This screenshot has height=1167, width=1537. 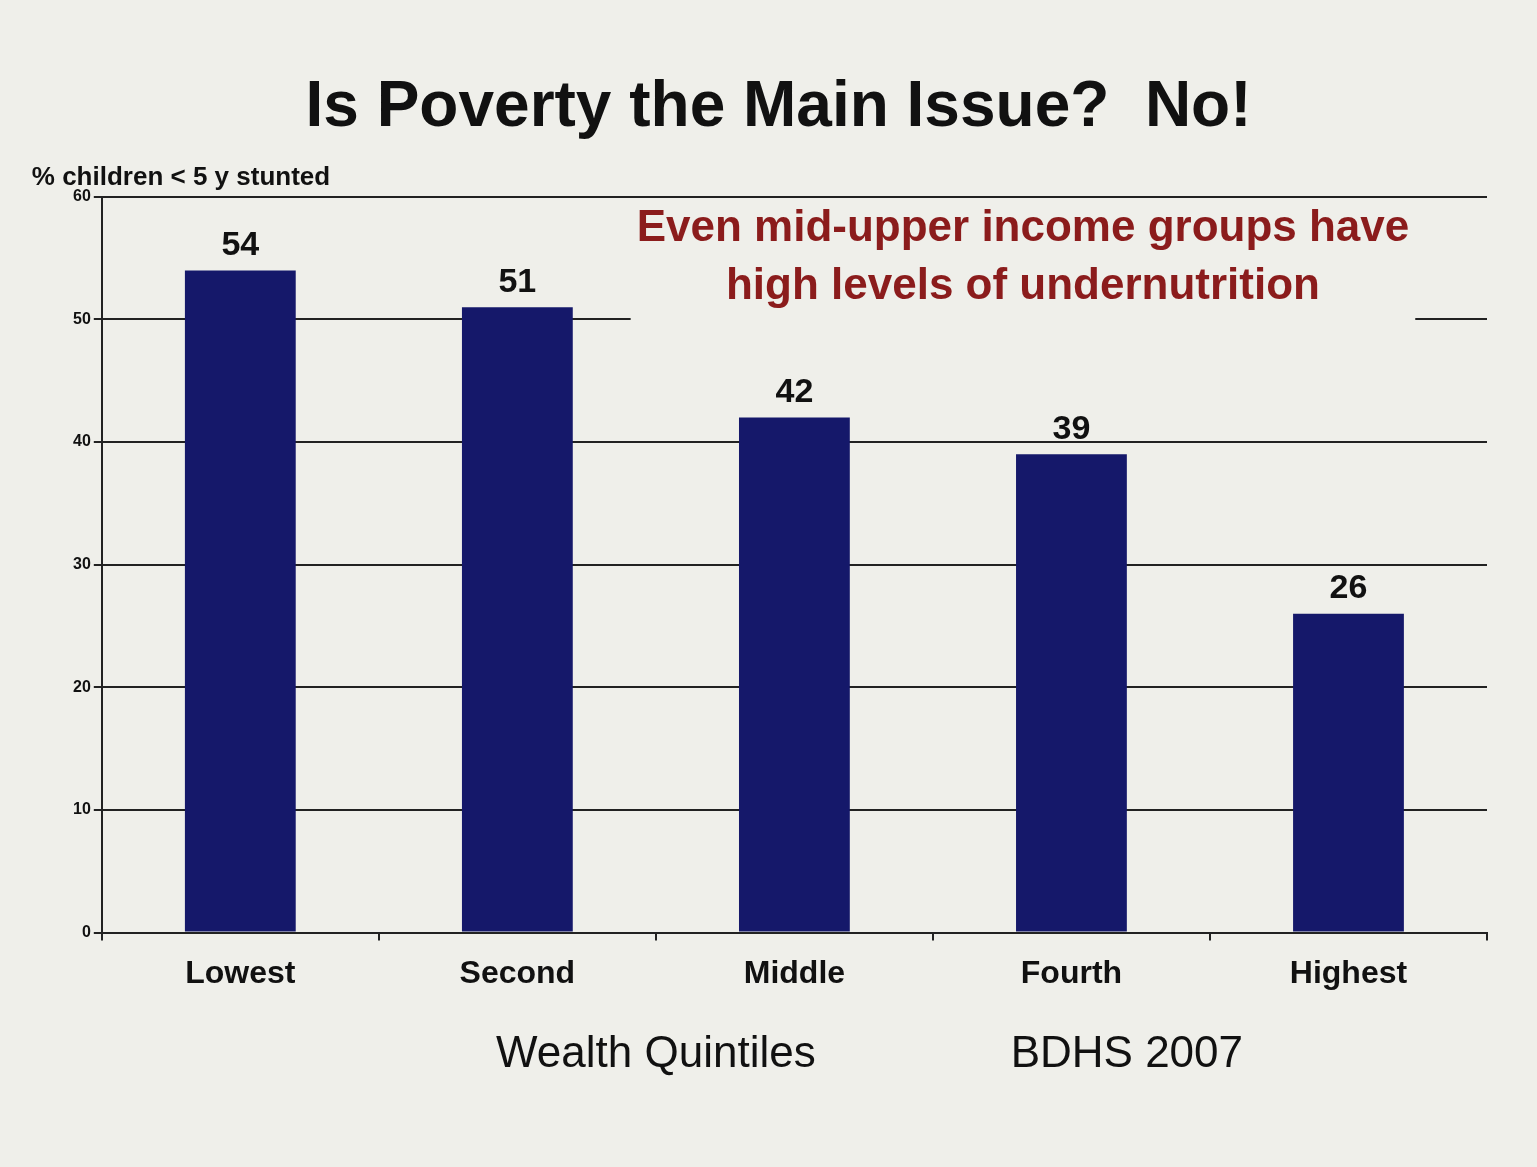 I want to click on data-label: 51, so click(x=517, y=279).